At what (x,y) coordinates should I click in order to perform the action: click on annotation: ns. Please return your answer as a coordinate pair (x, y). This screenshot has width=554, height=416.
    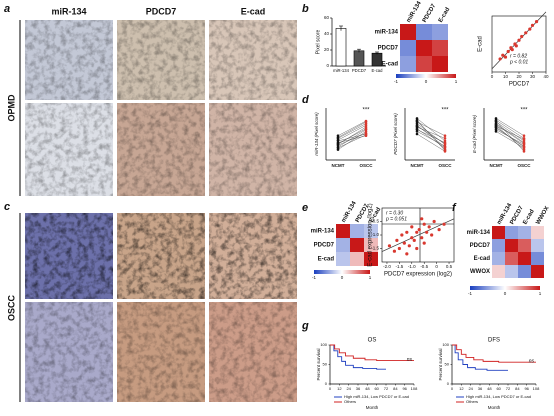
    Looking at the image, I should click on (532, 361).